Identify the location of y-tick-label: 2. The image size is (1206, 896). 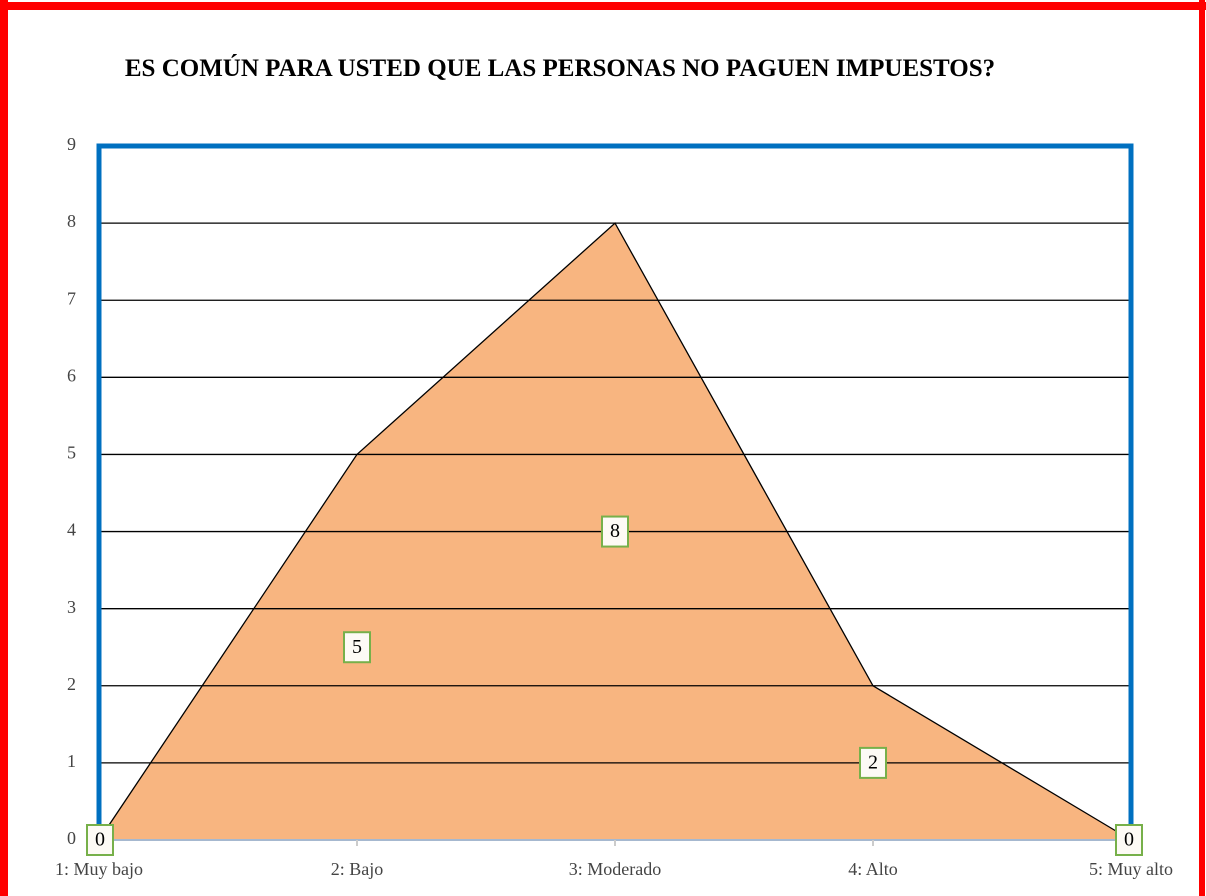
(71, 684).